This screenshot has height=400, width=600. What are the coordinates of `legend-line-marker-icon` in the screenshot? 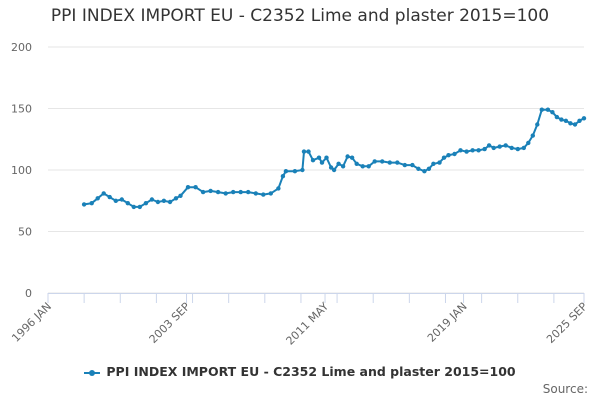 It's located at (92, 372).